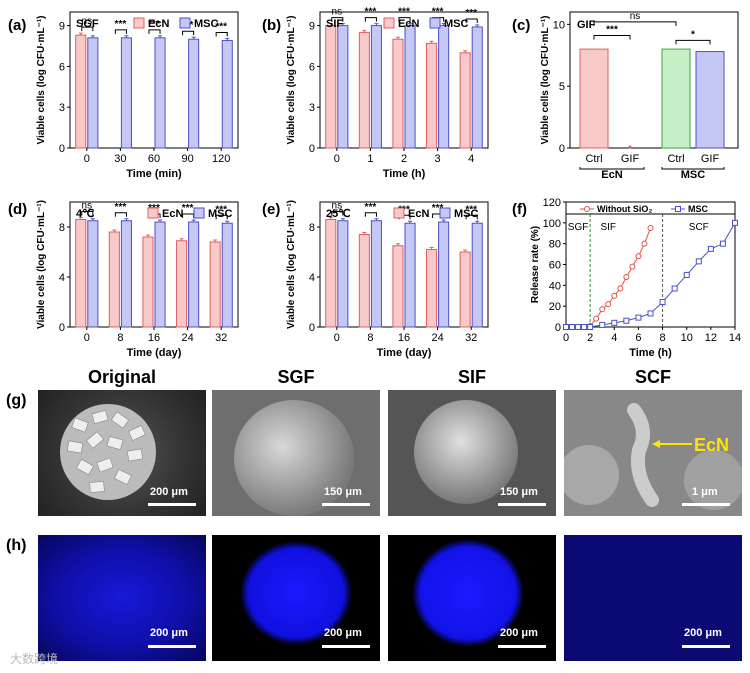  Describe the element at coordinates (687, 338) in the screenshot. I see `x-tick-label: 10` at that location.